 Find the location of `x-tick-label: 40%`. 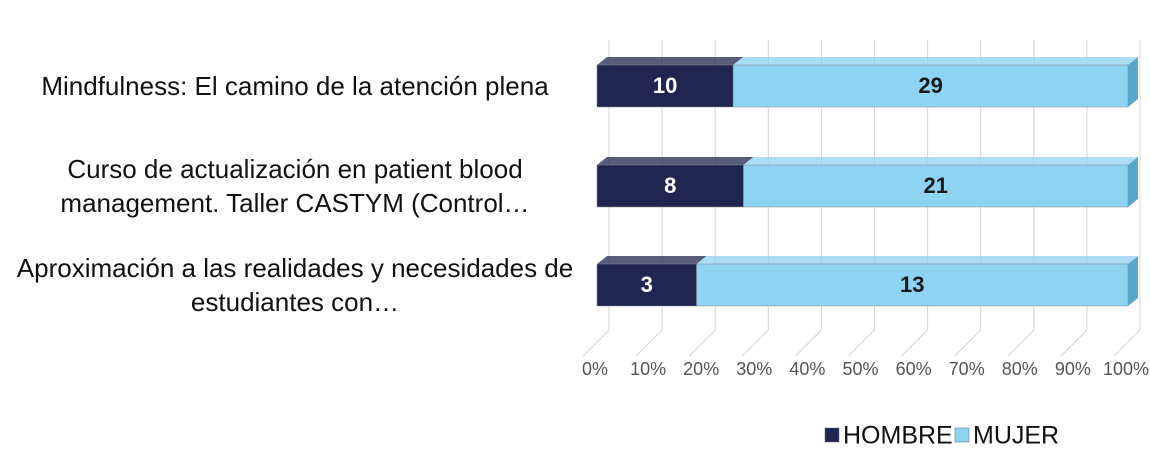

x-tick-label: 40% is located at coordinates (807, 369).